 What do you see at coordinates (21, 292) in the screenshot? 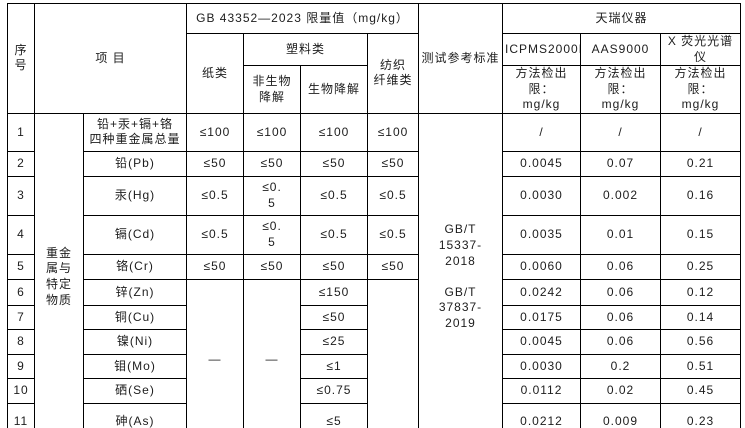
I see `cell-serial: 6` at bounding box center [21, 292].